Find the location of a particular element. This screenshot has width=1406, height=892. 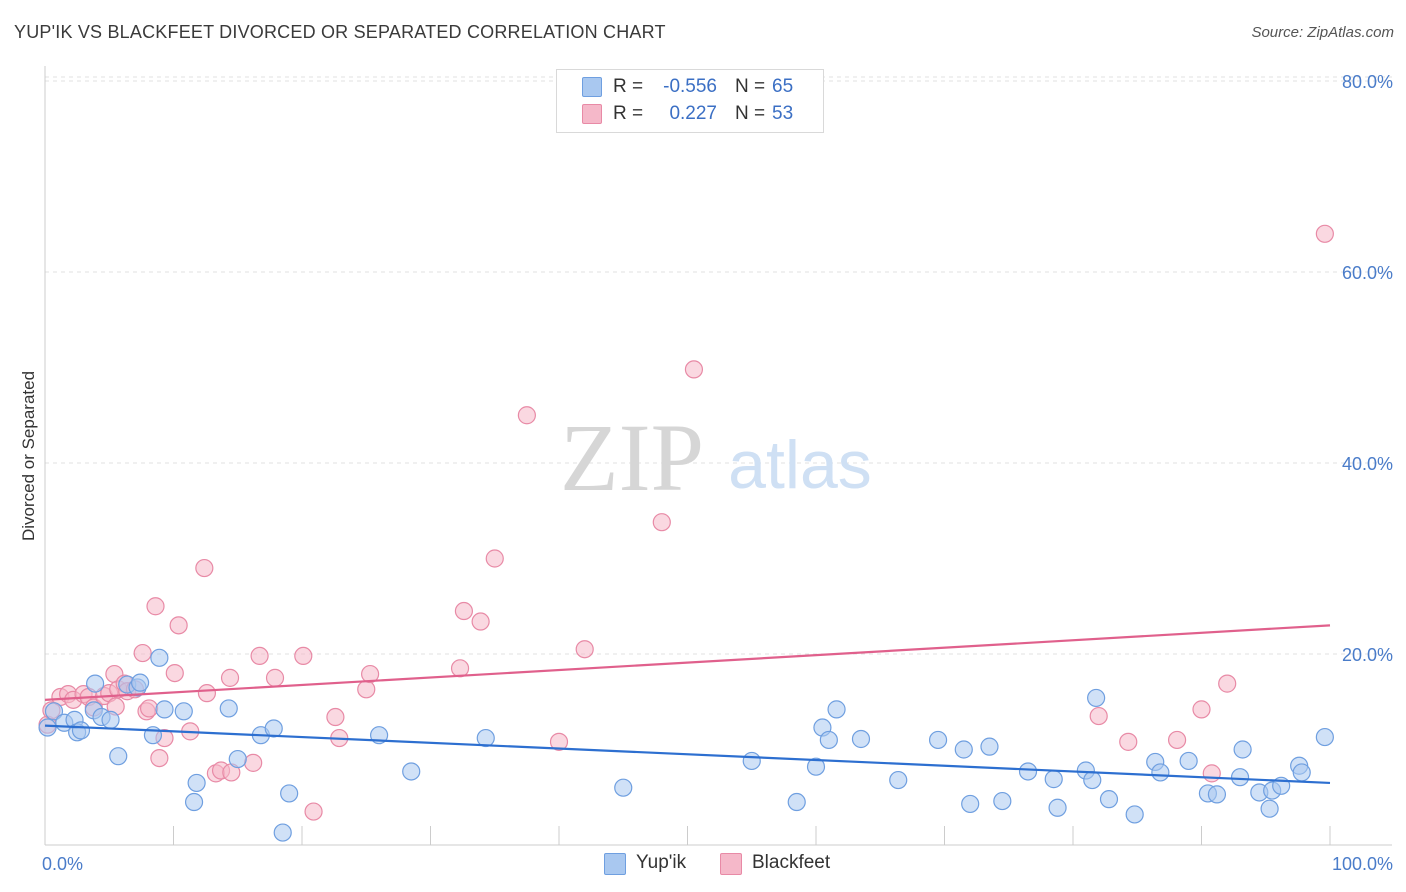

watermark: ZIP atlas is located at coordinates (716, 457).